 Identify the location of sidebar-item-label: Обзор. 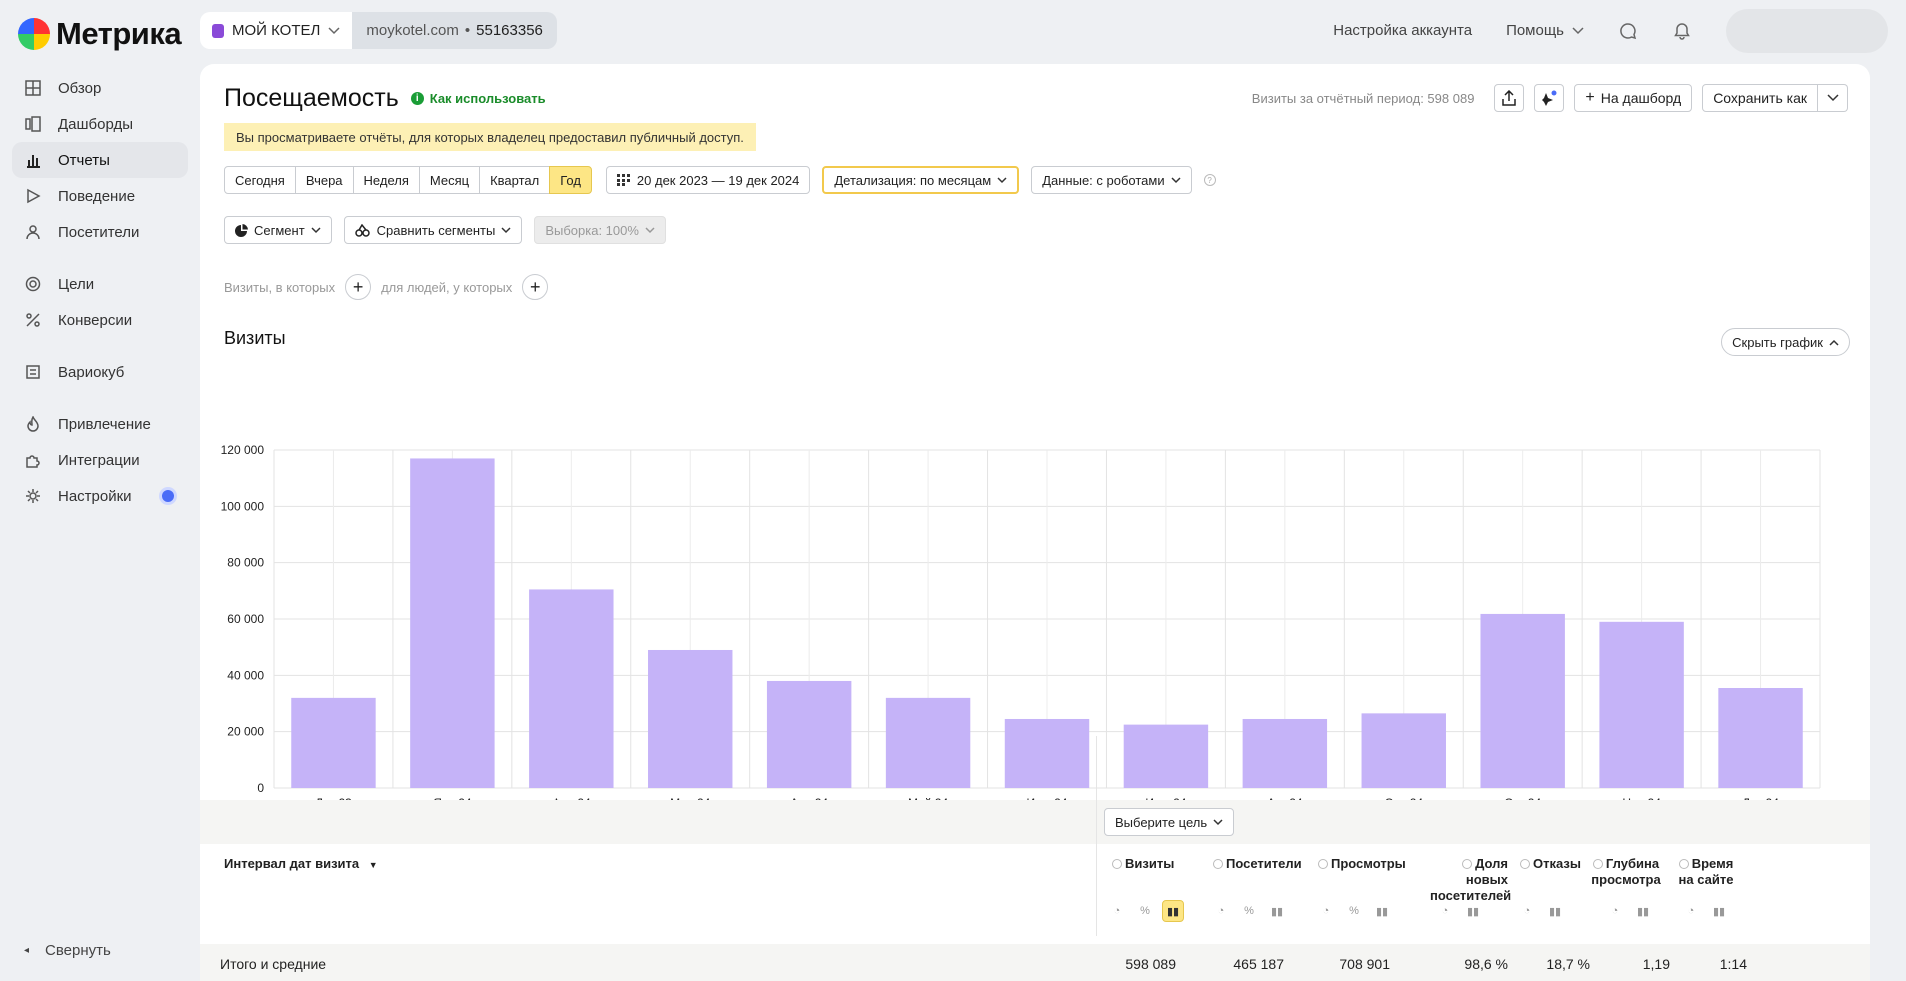
(80, 88).